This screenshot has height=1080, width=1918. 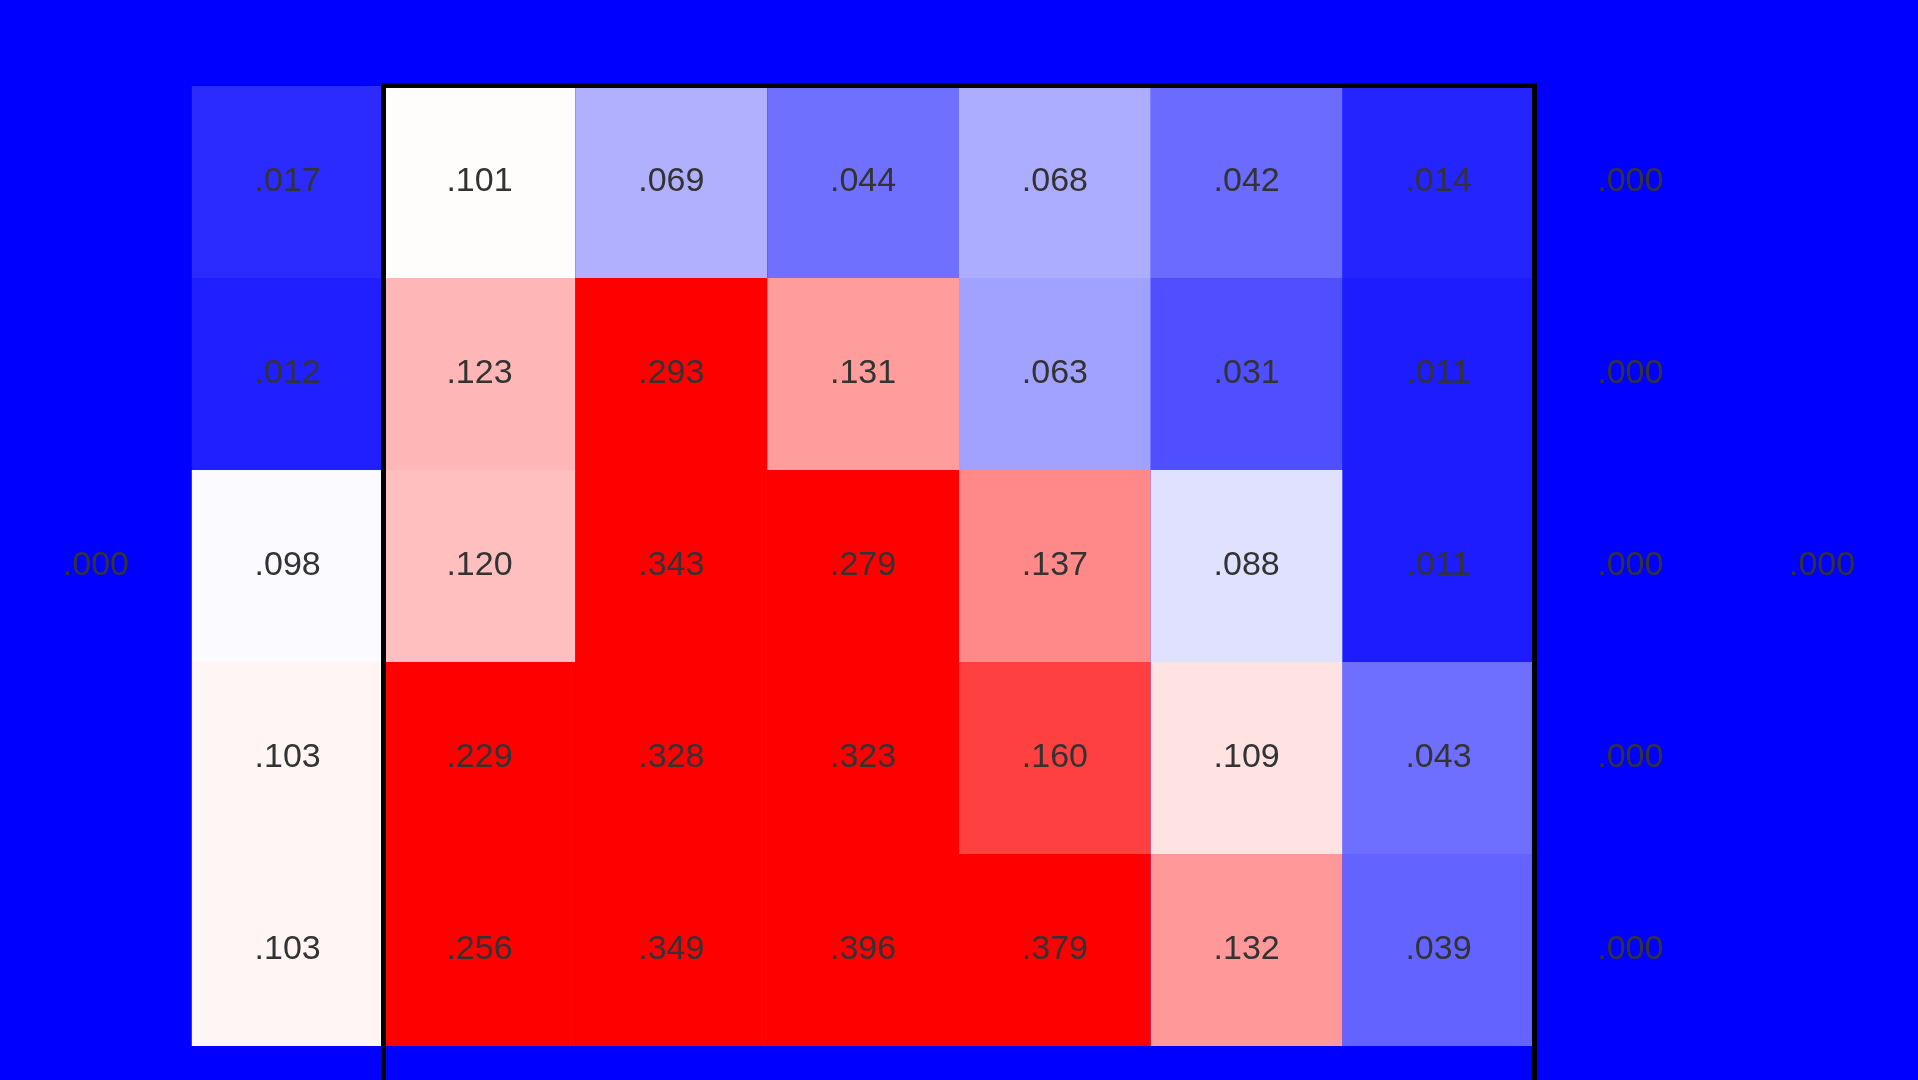 What do you see at coordinates (1438, 755) in the screenshot?
I see `data-label: .043` at bounding box center [1438, 755].